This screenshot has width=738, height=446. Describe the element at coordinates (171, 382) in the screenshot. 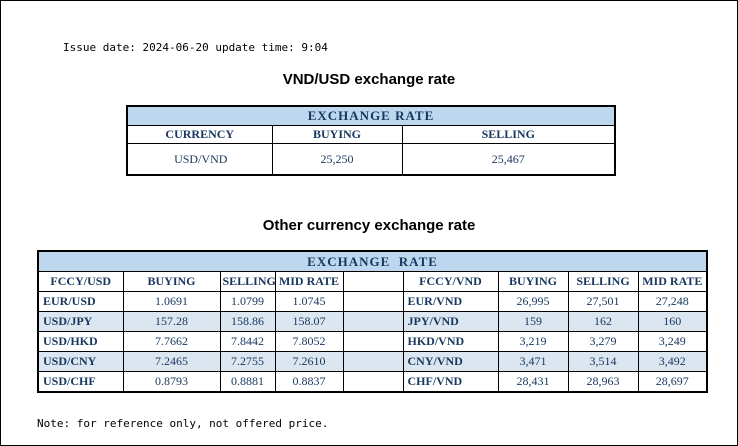

I see `cell-buying-left: 0.8793` at that location.